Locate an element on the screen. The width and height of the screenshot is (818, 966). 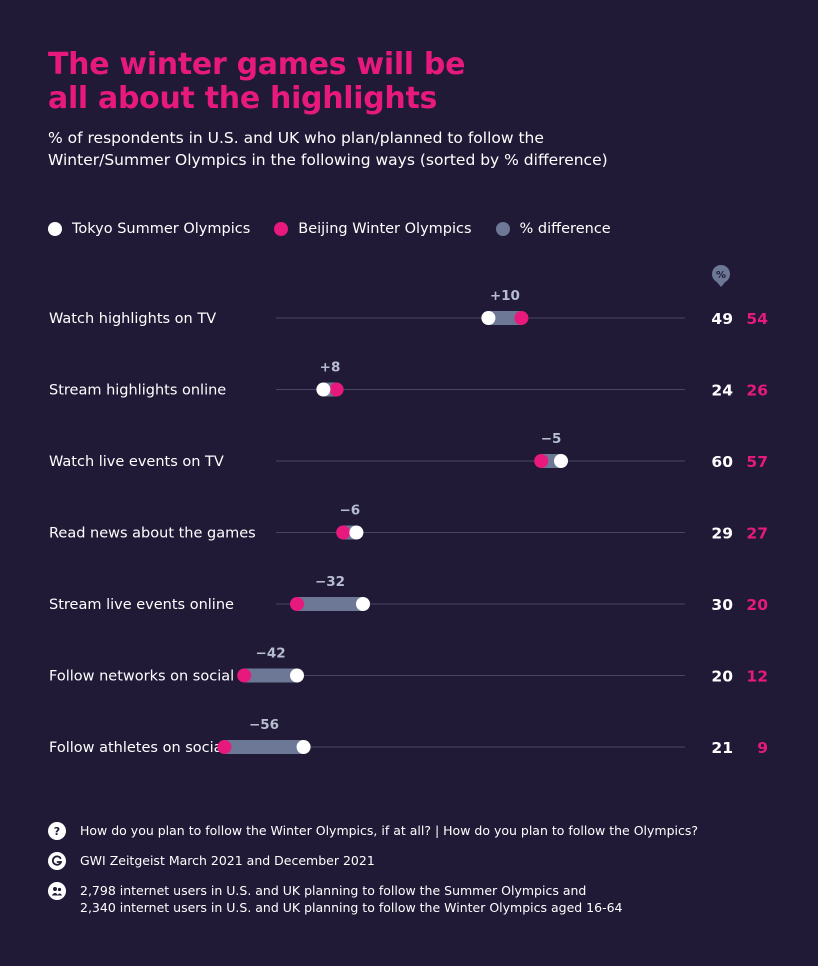
chart-title-line: all about the highlights is located at coordinates (243, 98).